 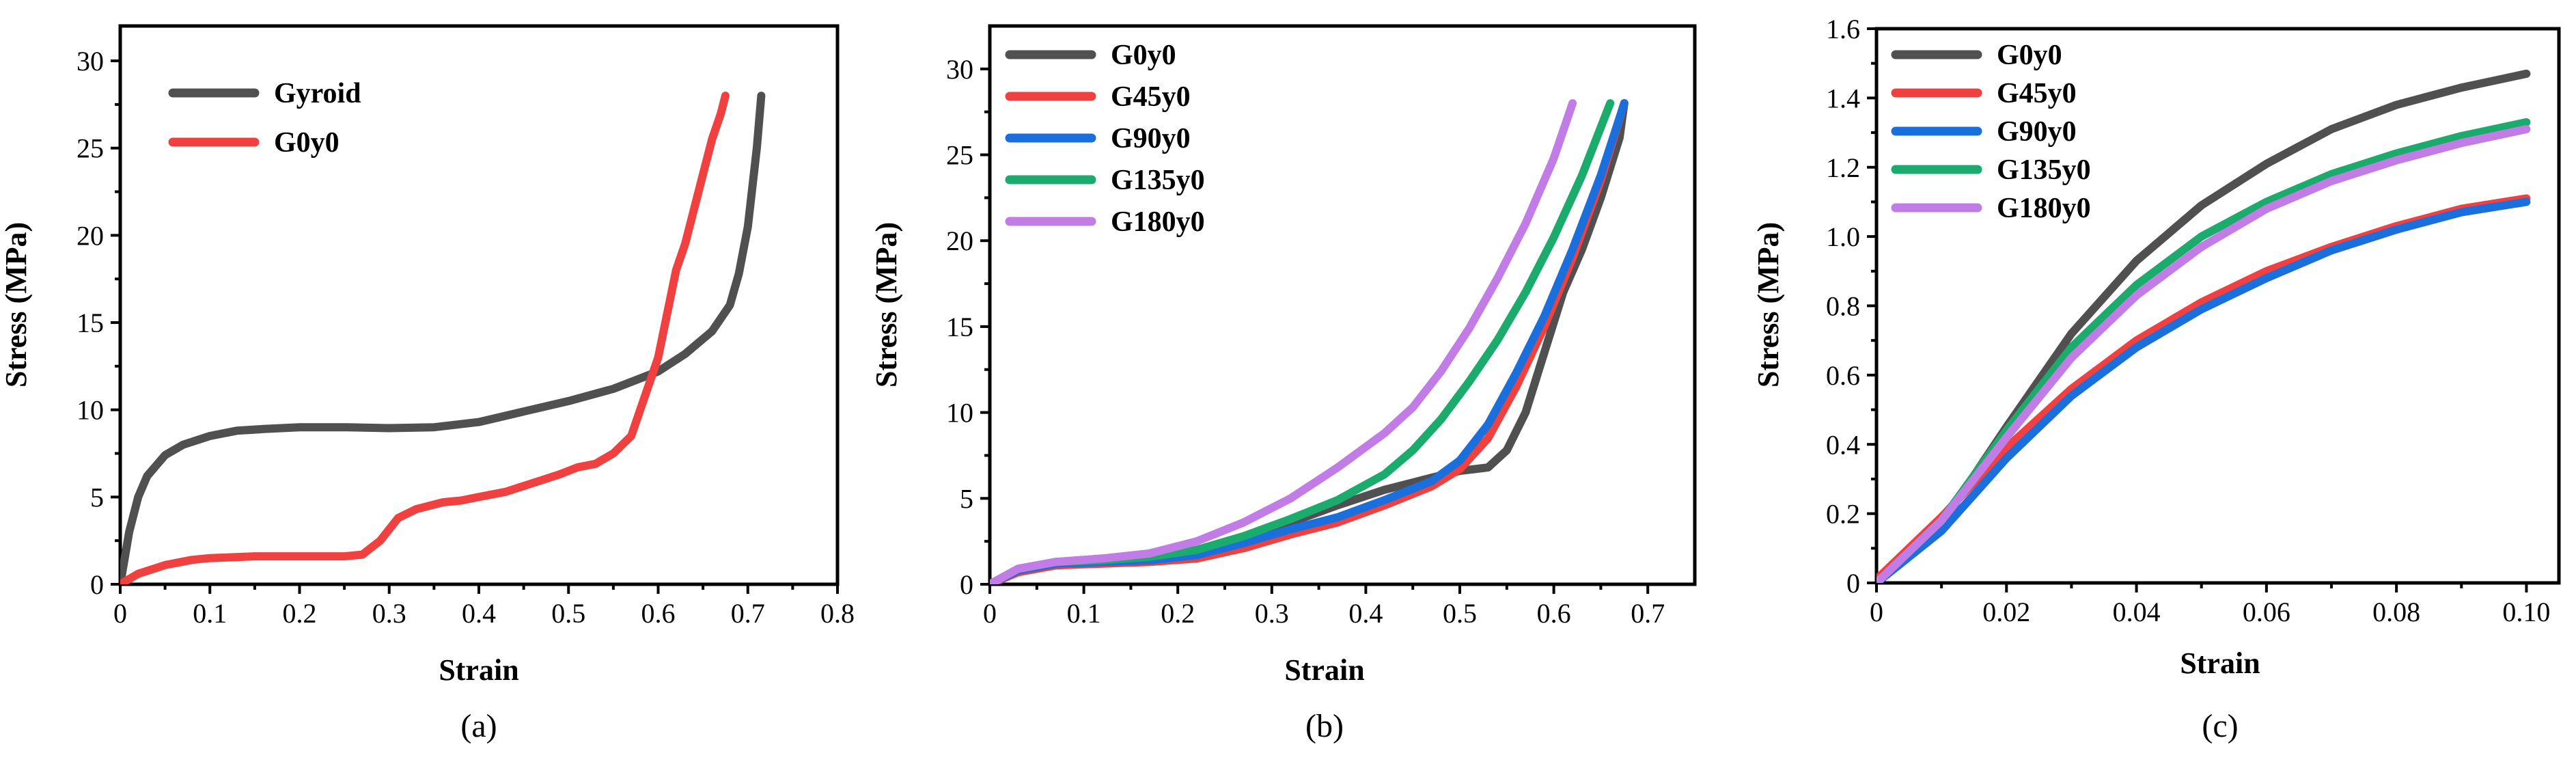 What do you see at coordinates (2137, 612) in the screenshot?
I see `x-tick-label: 0.04` at bounding box center [2137, 612].